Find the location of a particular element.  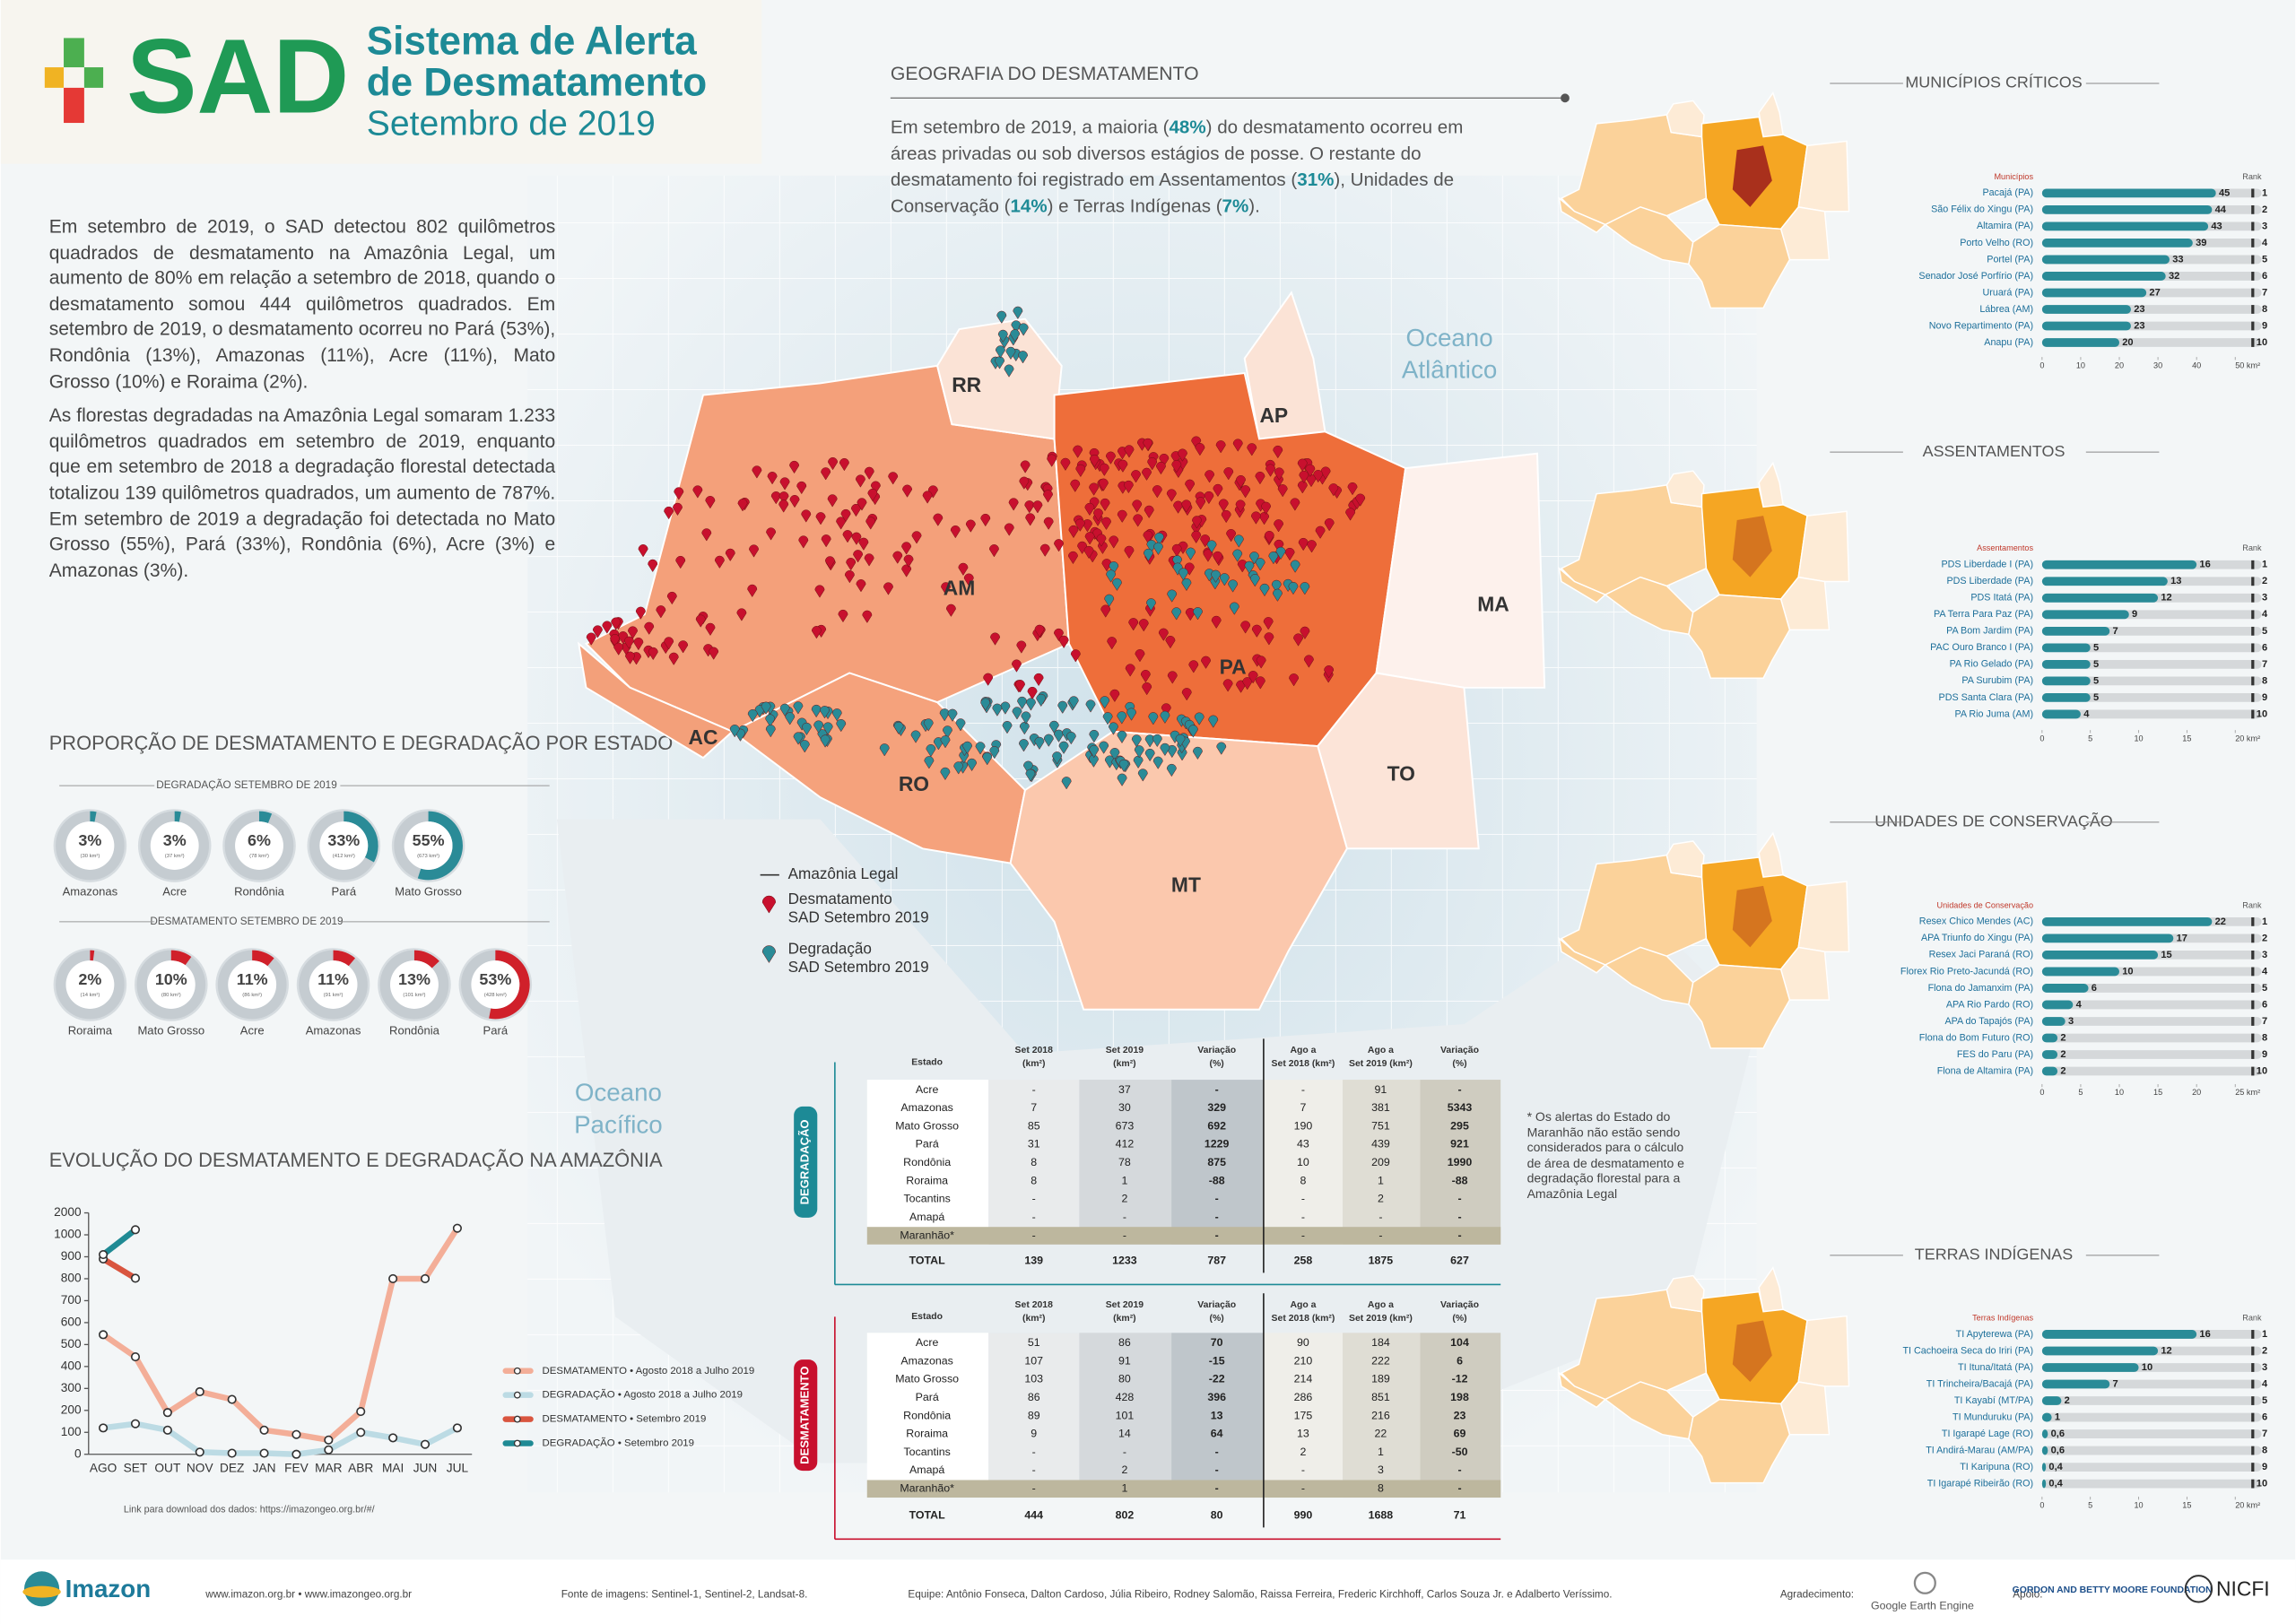

category-label: APA do Tapajós (PA) is located at coordinates (1988, 1021).